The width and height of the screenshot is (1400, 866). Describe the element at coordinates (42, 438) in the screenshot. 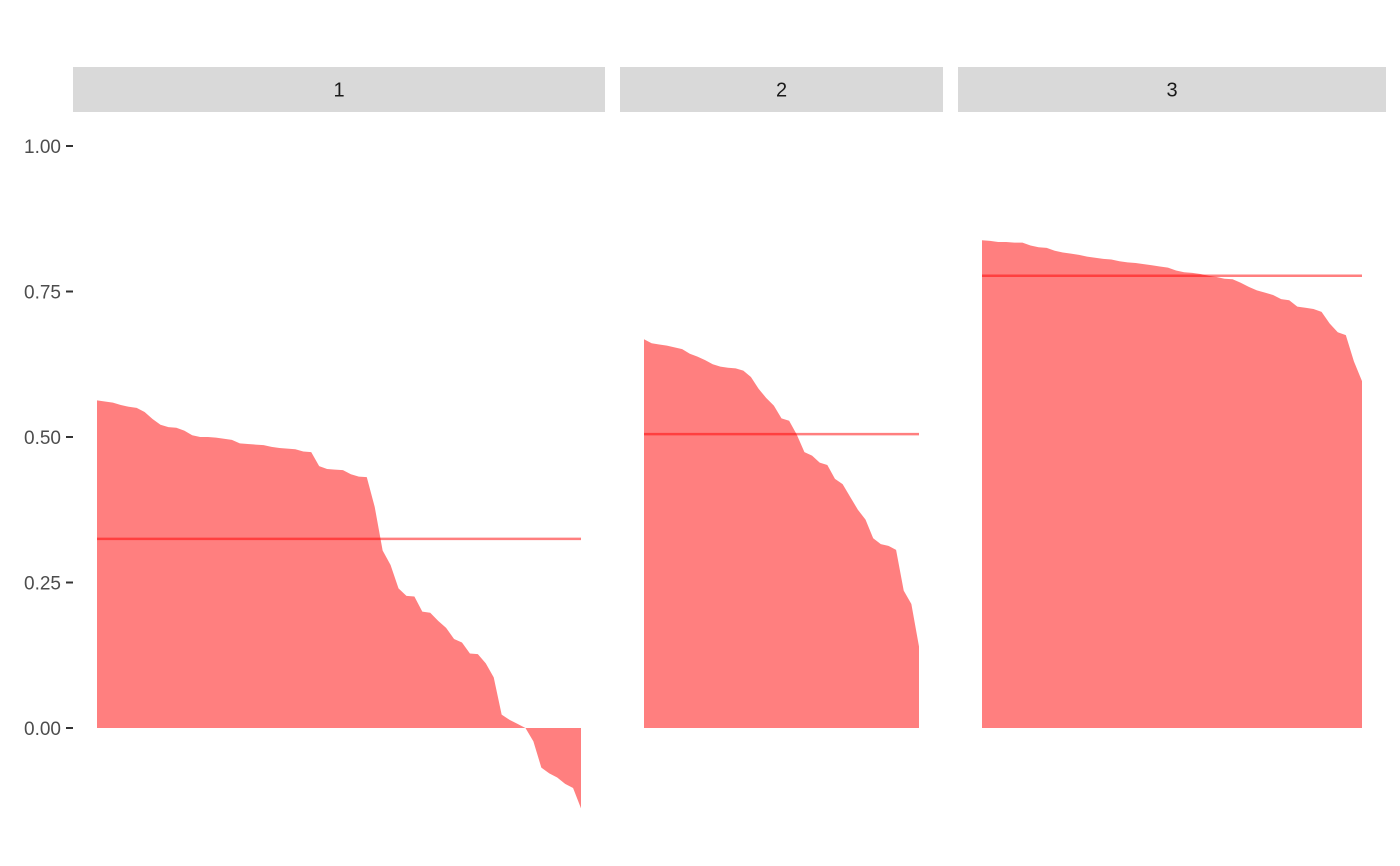

I see `y-tick-label: 0.50` at that location.